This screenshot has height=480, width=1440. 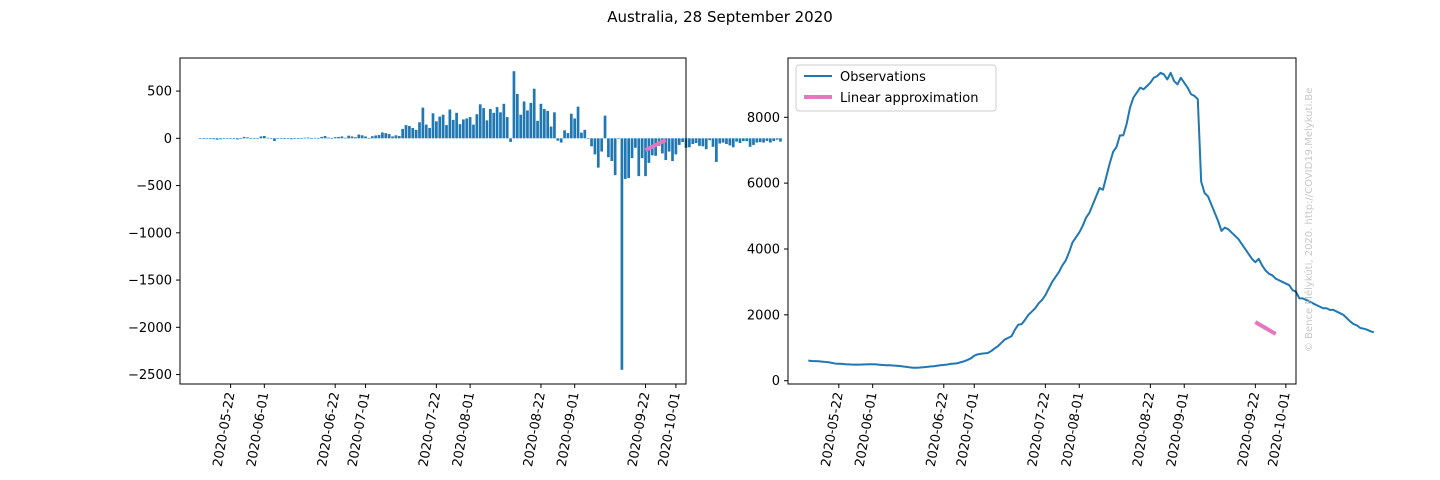 What do you see at coordinates (150, 375) in the screenshot?
I see `chart0-y-tick-label: −2500` at bounding box center [150, 375].